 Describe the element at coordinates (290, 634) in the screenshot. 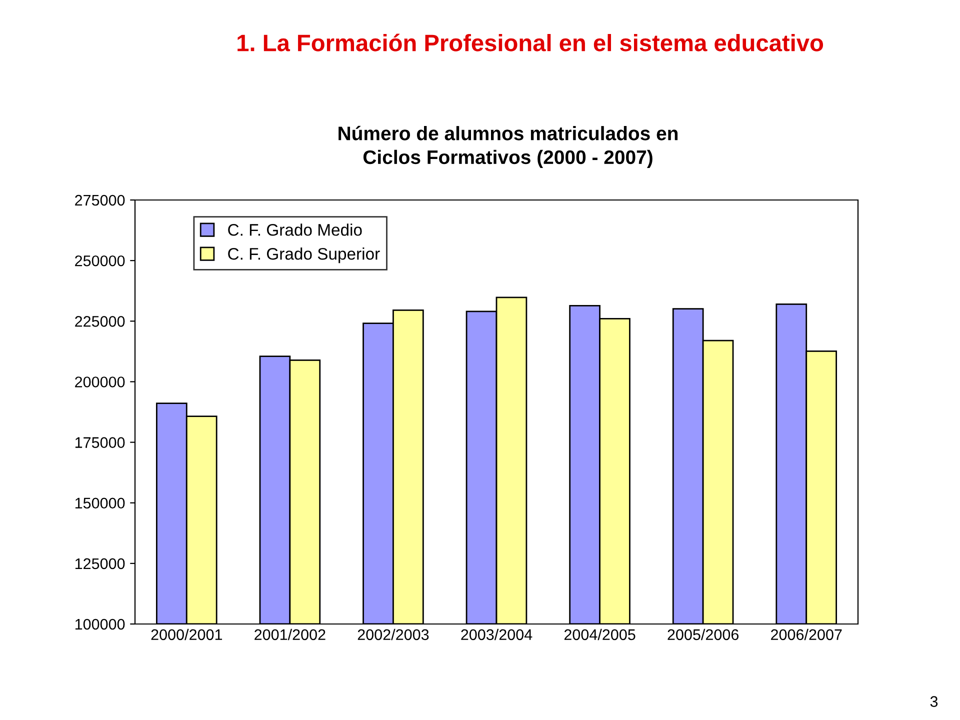

I see `x-tick-label: 2001/2002` at that location.